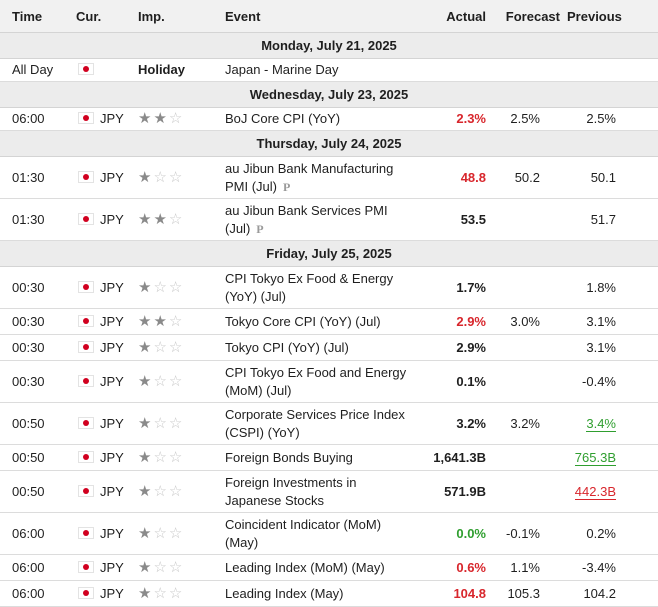 The image size is (658, 607). What do you see at coordinates (612, 347) in the screenshot?
I see `event-previous: 3.1%` at bounding box center [612, 347].